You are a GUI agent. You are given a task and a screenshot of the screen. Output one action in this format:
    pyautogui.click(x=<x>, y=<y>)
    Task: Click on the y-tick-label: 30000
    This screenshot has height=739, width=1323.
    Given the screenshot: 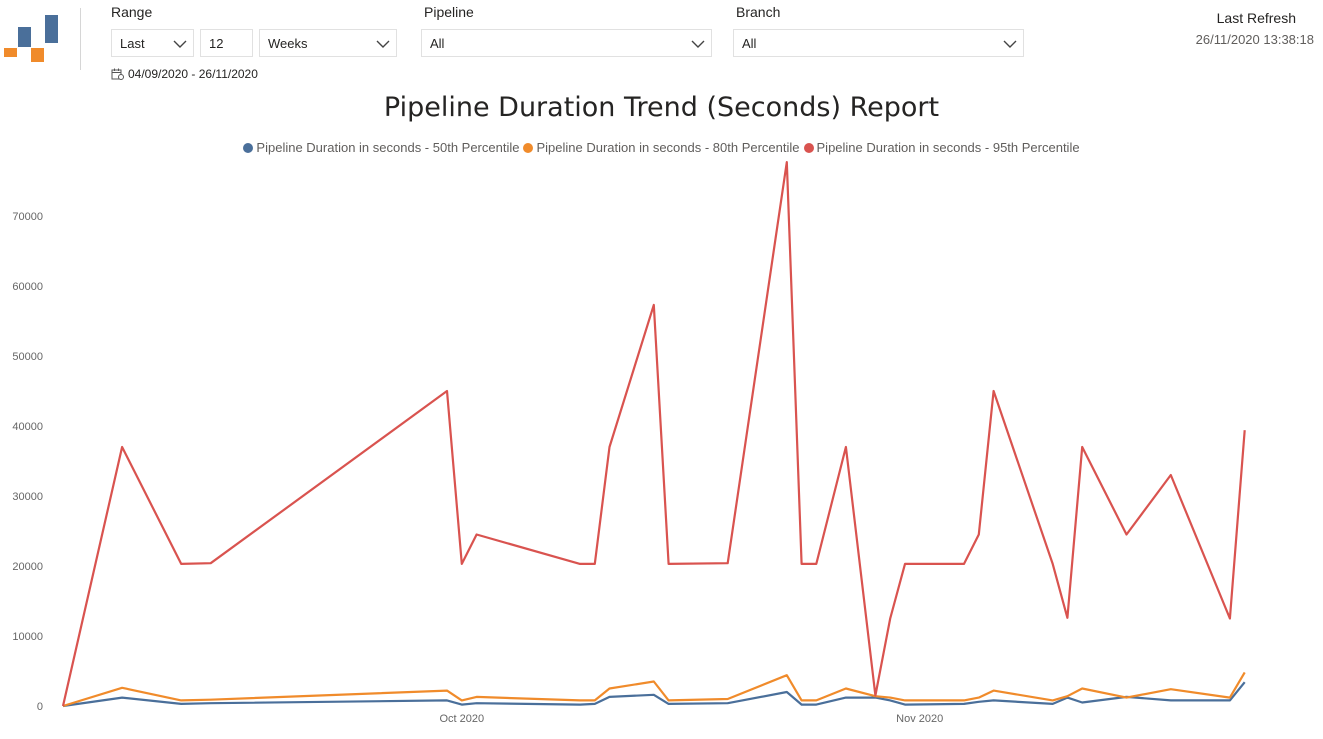 What is the action you would take?
    pyautogui.click(x=27, y=497)
    